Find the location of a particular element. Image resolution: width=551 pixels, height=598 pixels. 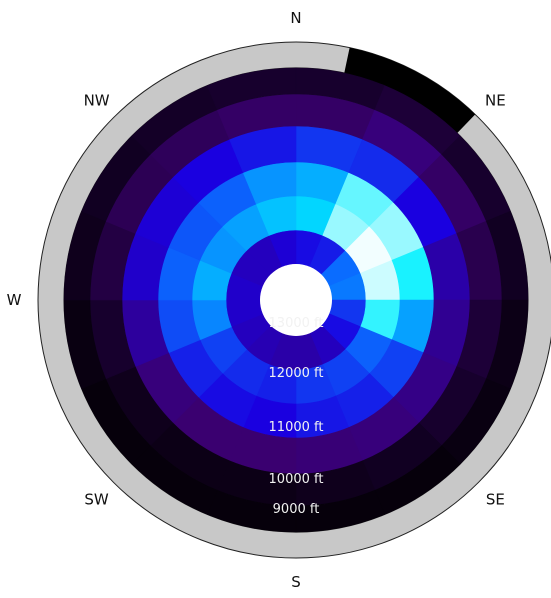

elevation-label-0: 13000 ft is located at coordinates (296, 323).